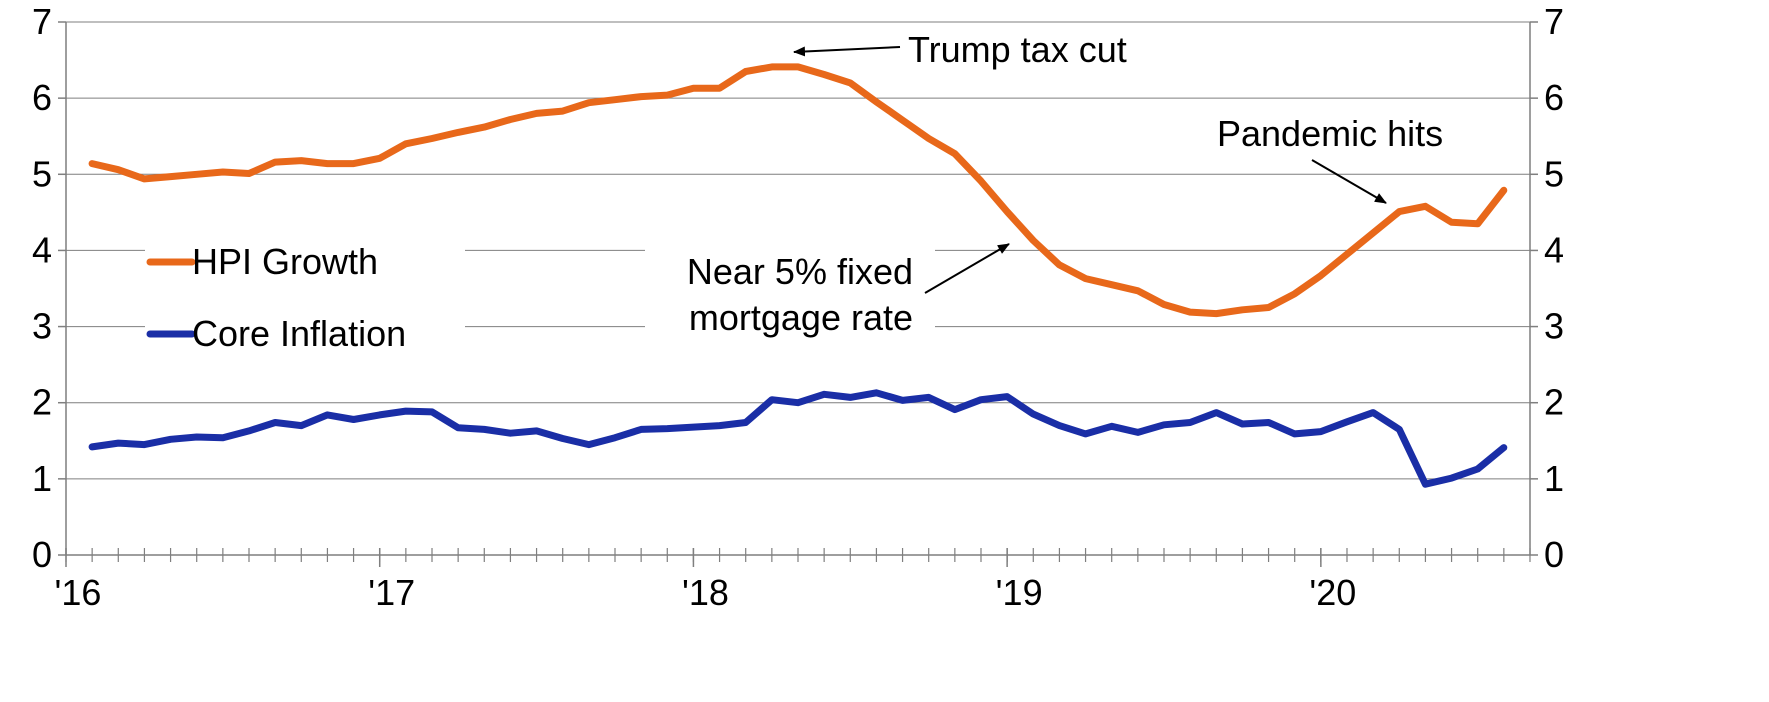 The image size is (1769, 702). Describe the element at coordinates (793, 580) in the screenshot. I see `x-axis: '16 '17 '18 '19 '20` at that location.